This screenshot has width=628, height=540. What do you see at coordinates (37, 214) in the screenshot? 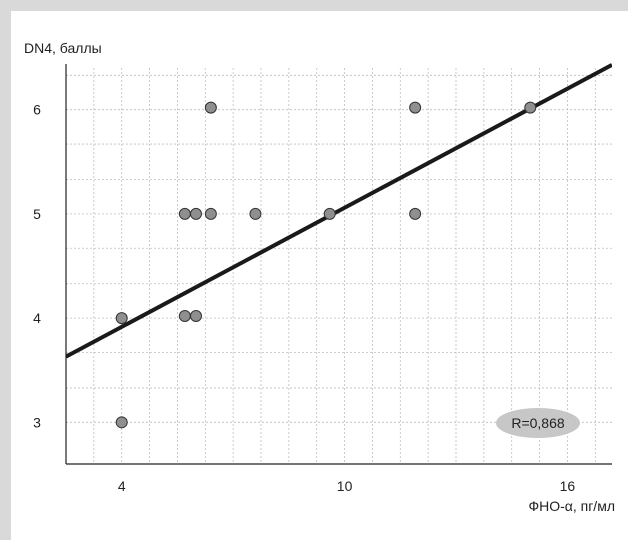
I see `y-tick-label: 5` at bounding box center [37, 214].